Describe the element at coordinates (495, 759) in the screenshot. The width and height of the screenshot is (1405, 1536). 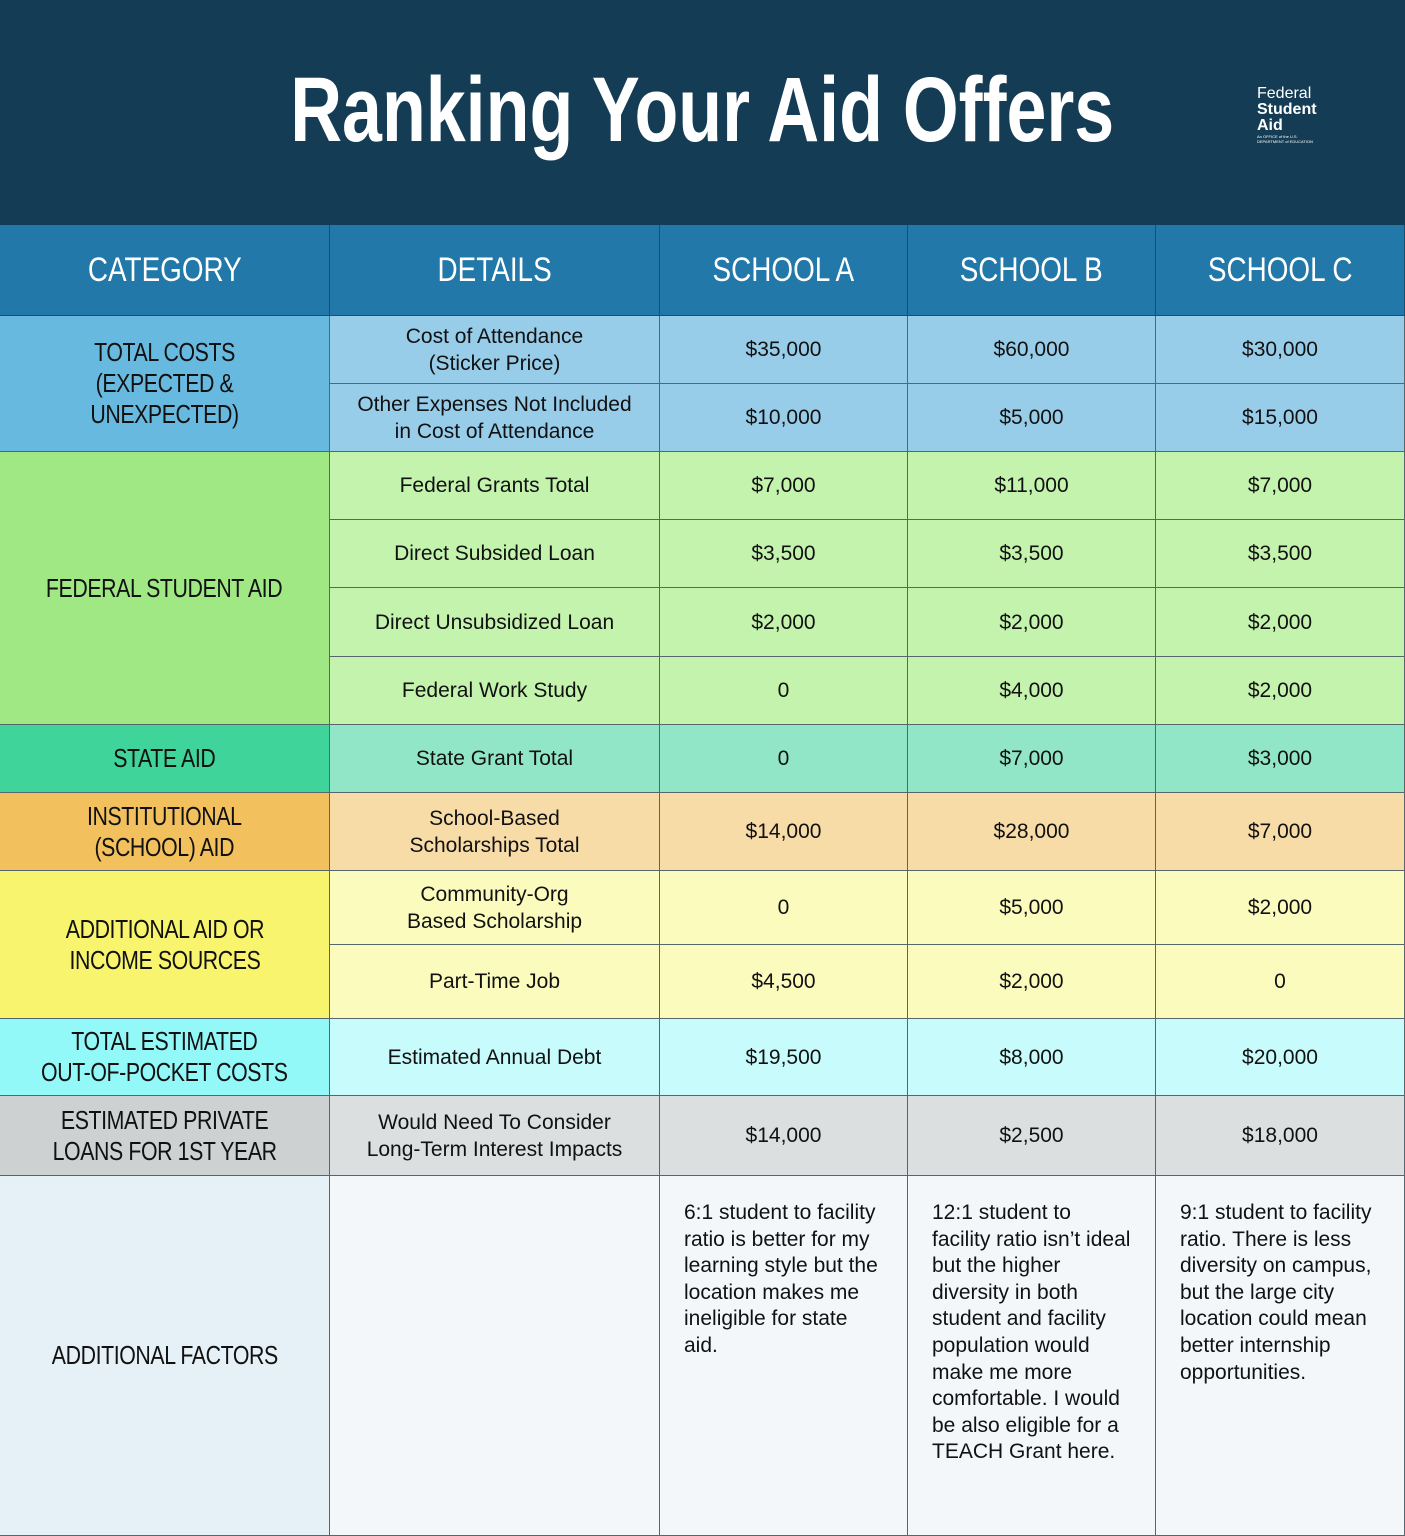
I see `details-cell: State Grant Total` at that location.